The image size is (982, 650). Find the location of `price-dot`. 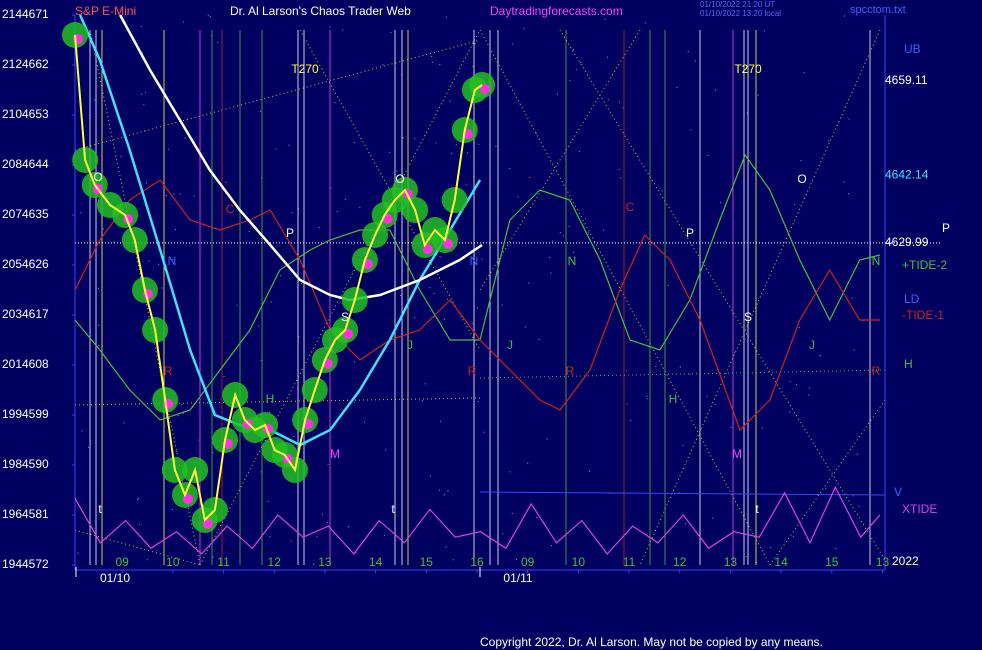

price-dot is located at coordinates (348, 334).